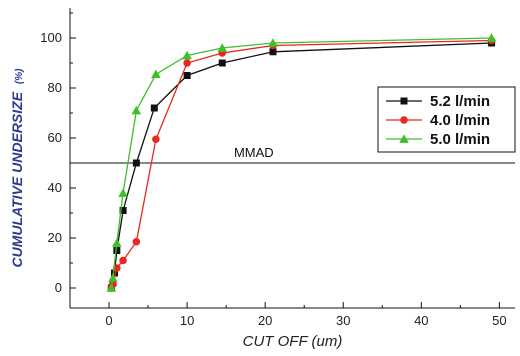  Describe the element at coordinates (108, 320) in the screenshot. I see `x-tick-label: 0` at that location.